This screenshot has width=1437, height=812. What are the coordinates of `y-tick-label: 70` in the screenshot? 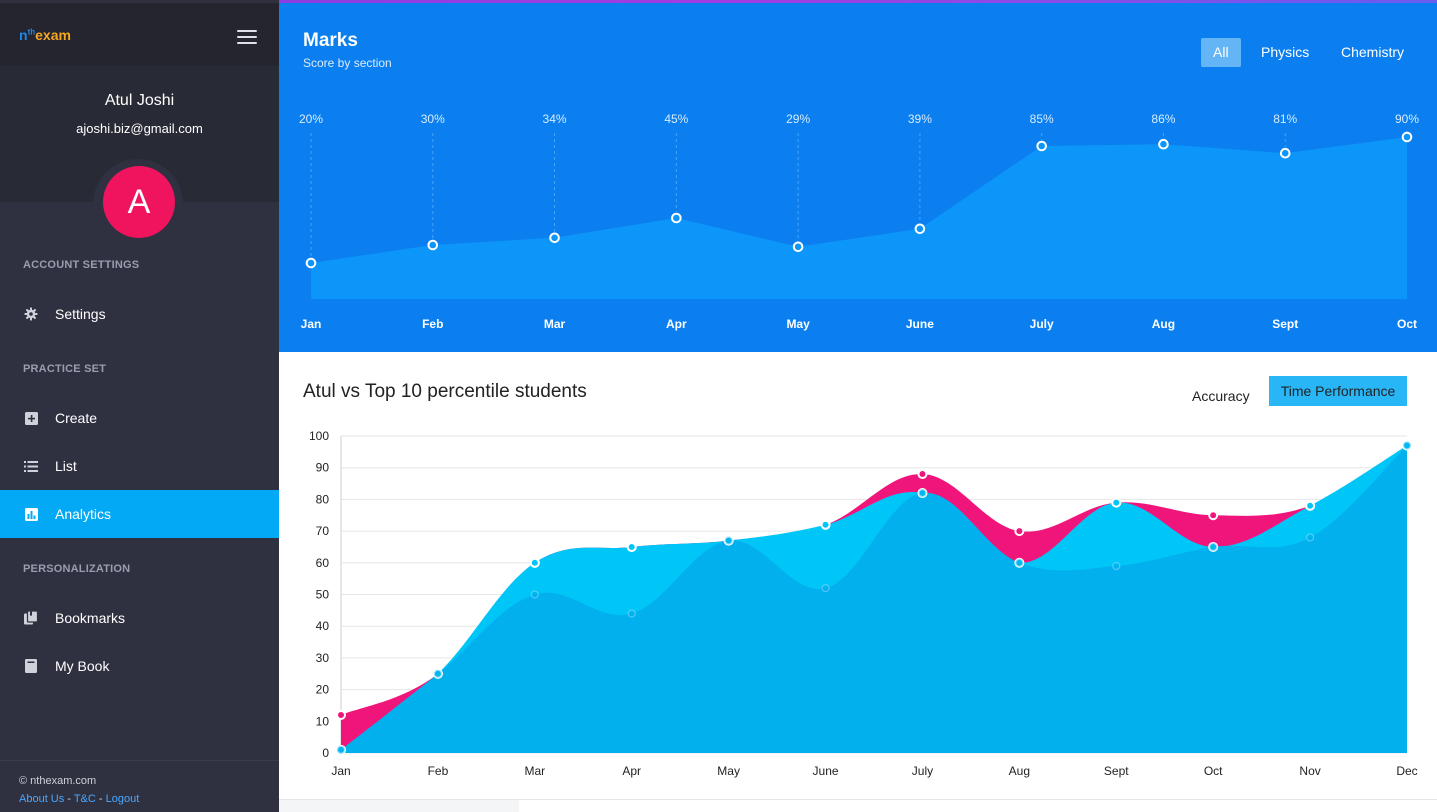 It's located at (323, 531).